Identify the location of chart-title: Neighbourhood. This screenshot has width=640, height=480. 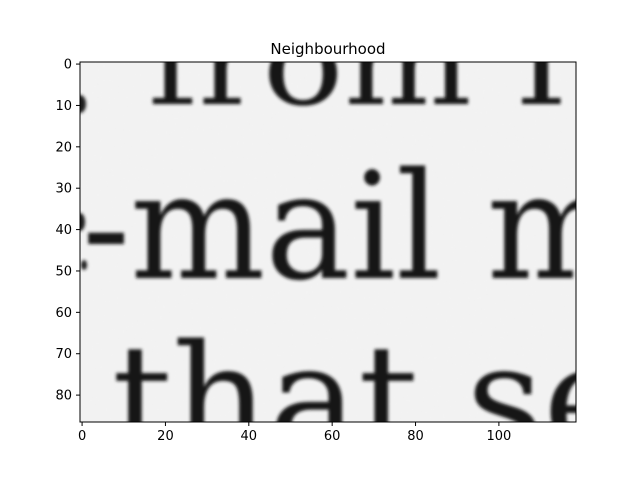
(327, 49).